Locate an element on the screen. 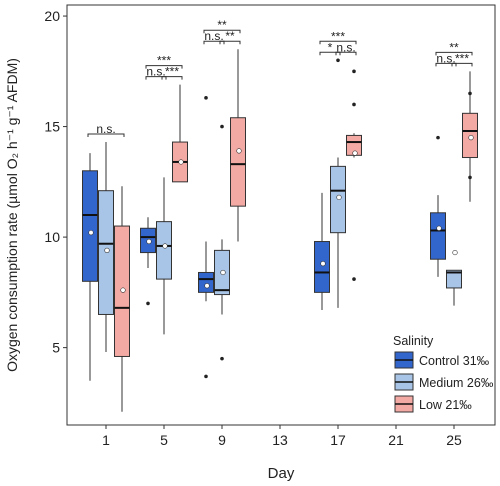 This screenshot has height=486, width=500. x-tick-label: 5 is located at coordinates (164, 440).